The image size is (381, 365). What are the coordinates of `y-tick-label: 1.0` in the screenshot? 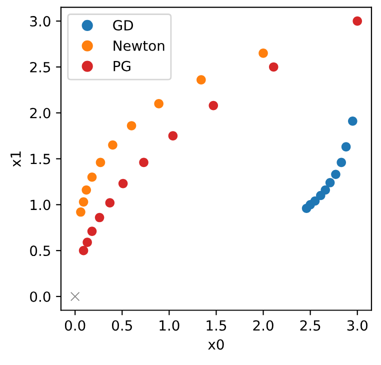 It's located at (40, 205).